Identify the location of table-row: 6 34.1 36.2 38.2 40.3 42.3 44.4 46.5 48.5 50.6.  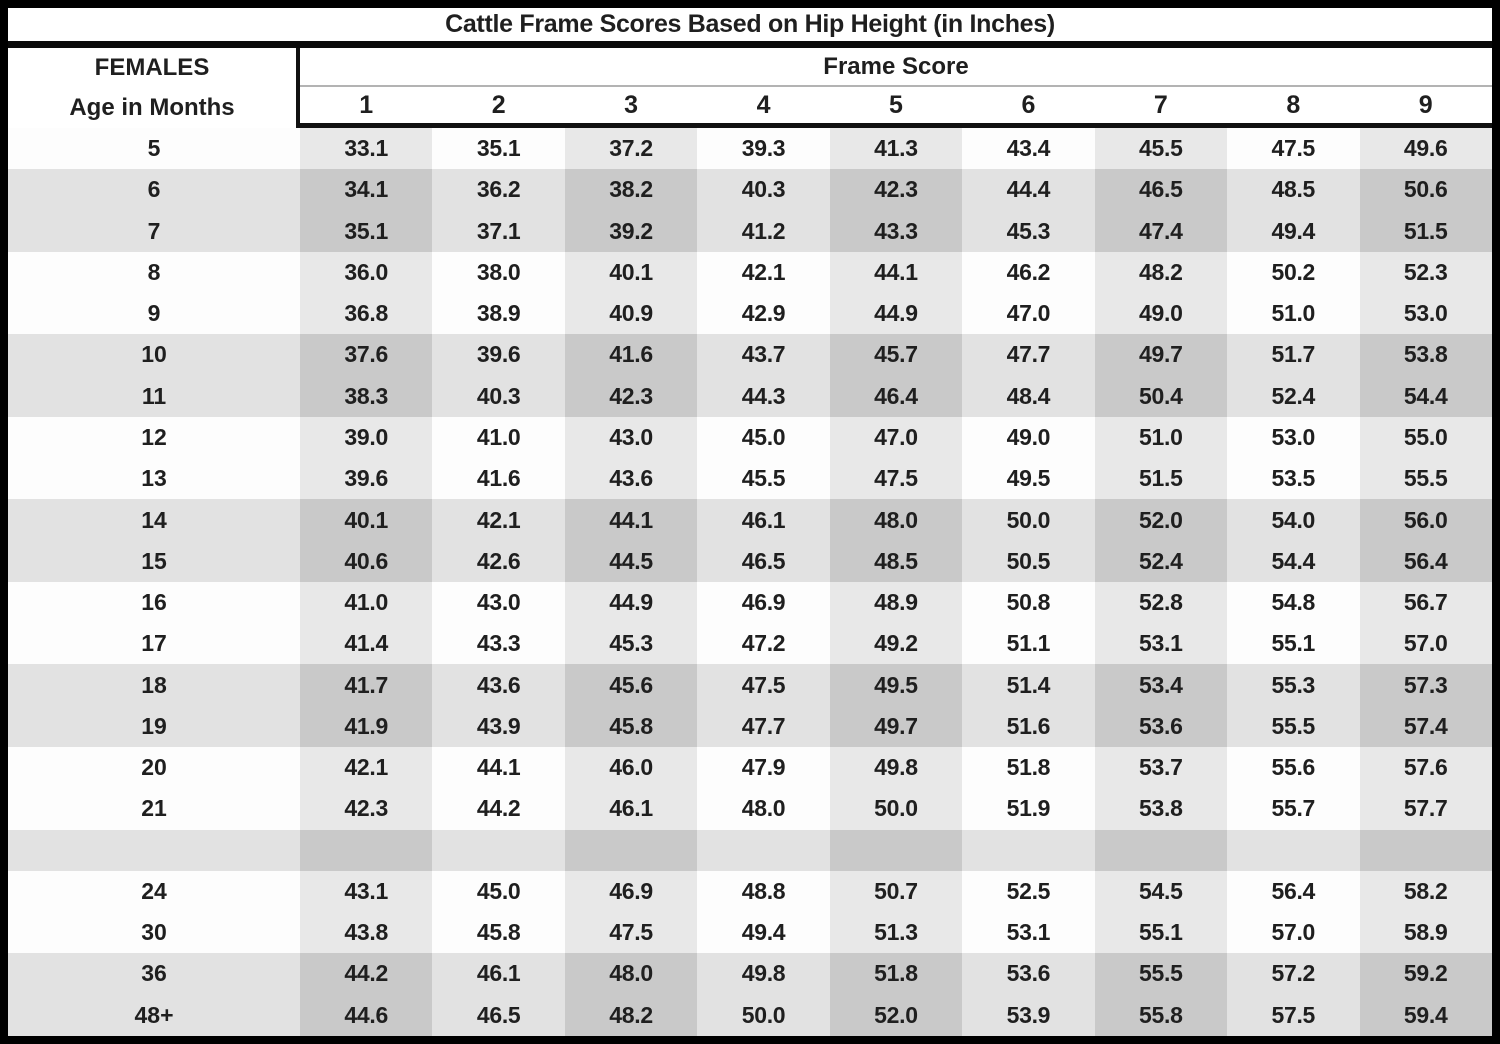
(750, 190).